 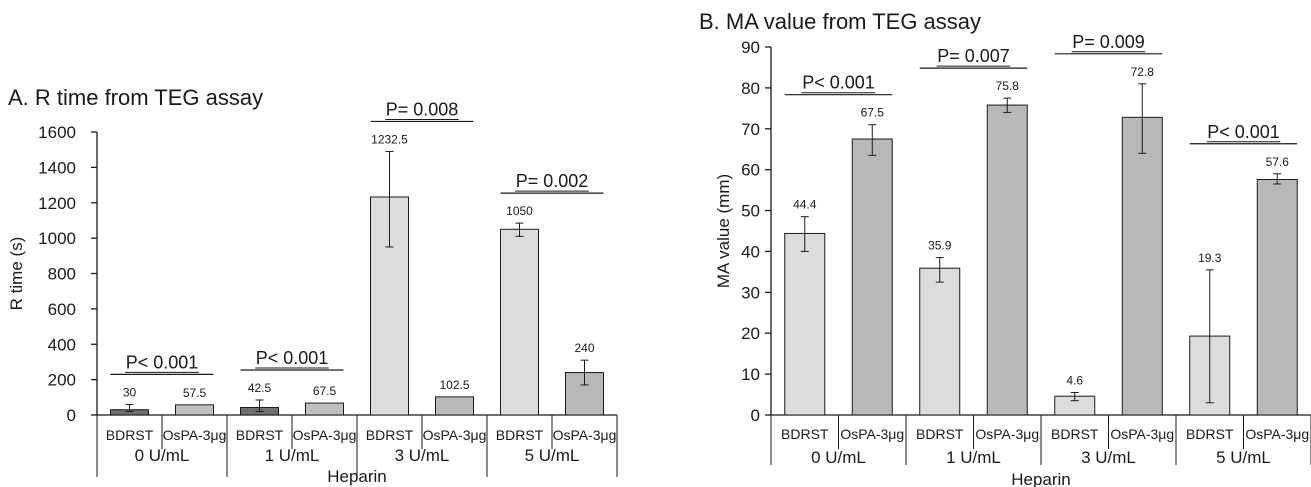 I want to click on chart-title: A. R time from TEG assay, so click(x=135, y=97).